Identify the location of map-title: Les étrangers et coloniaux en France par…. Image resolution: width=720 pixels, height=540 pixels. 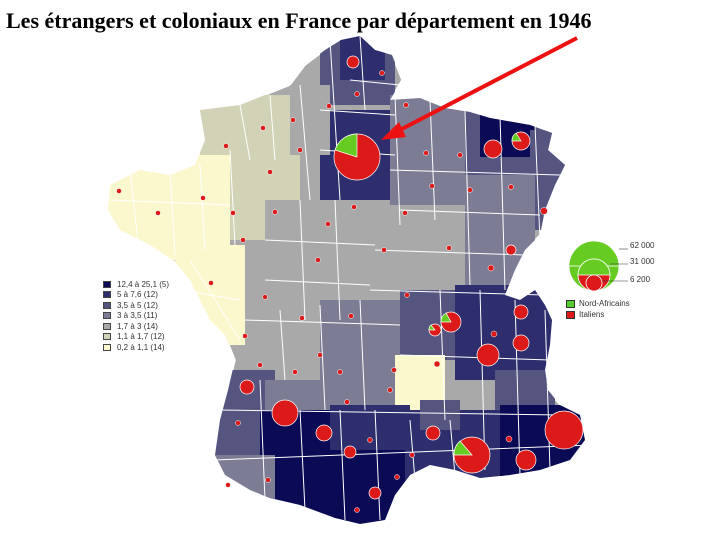
(299, 20).